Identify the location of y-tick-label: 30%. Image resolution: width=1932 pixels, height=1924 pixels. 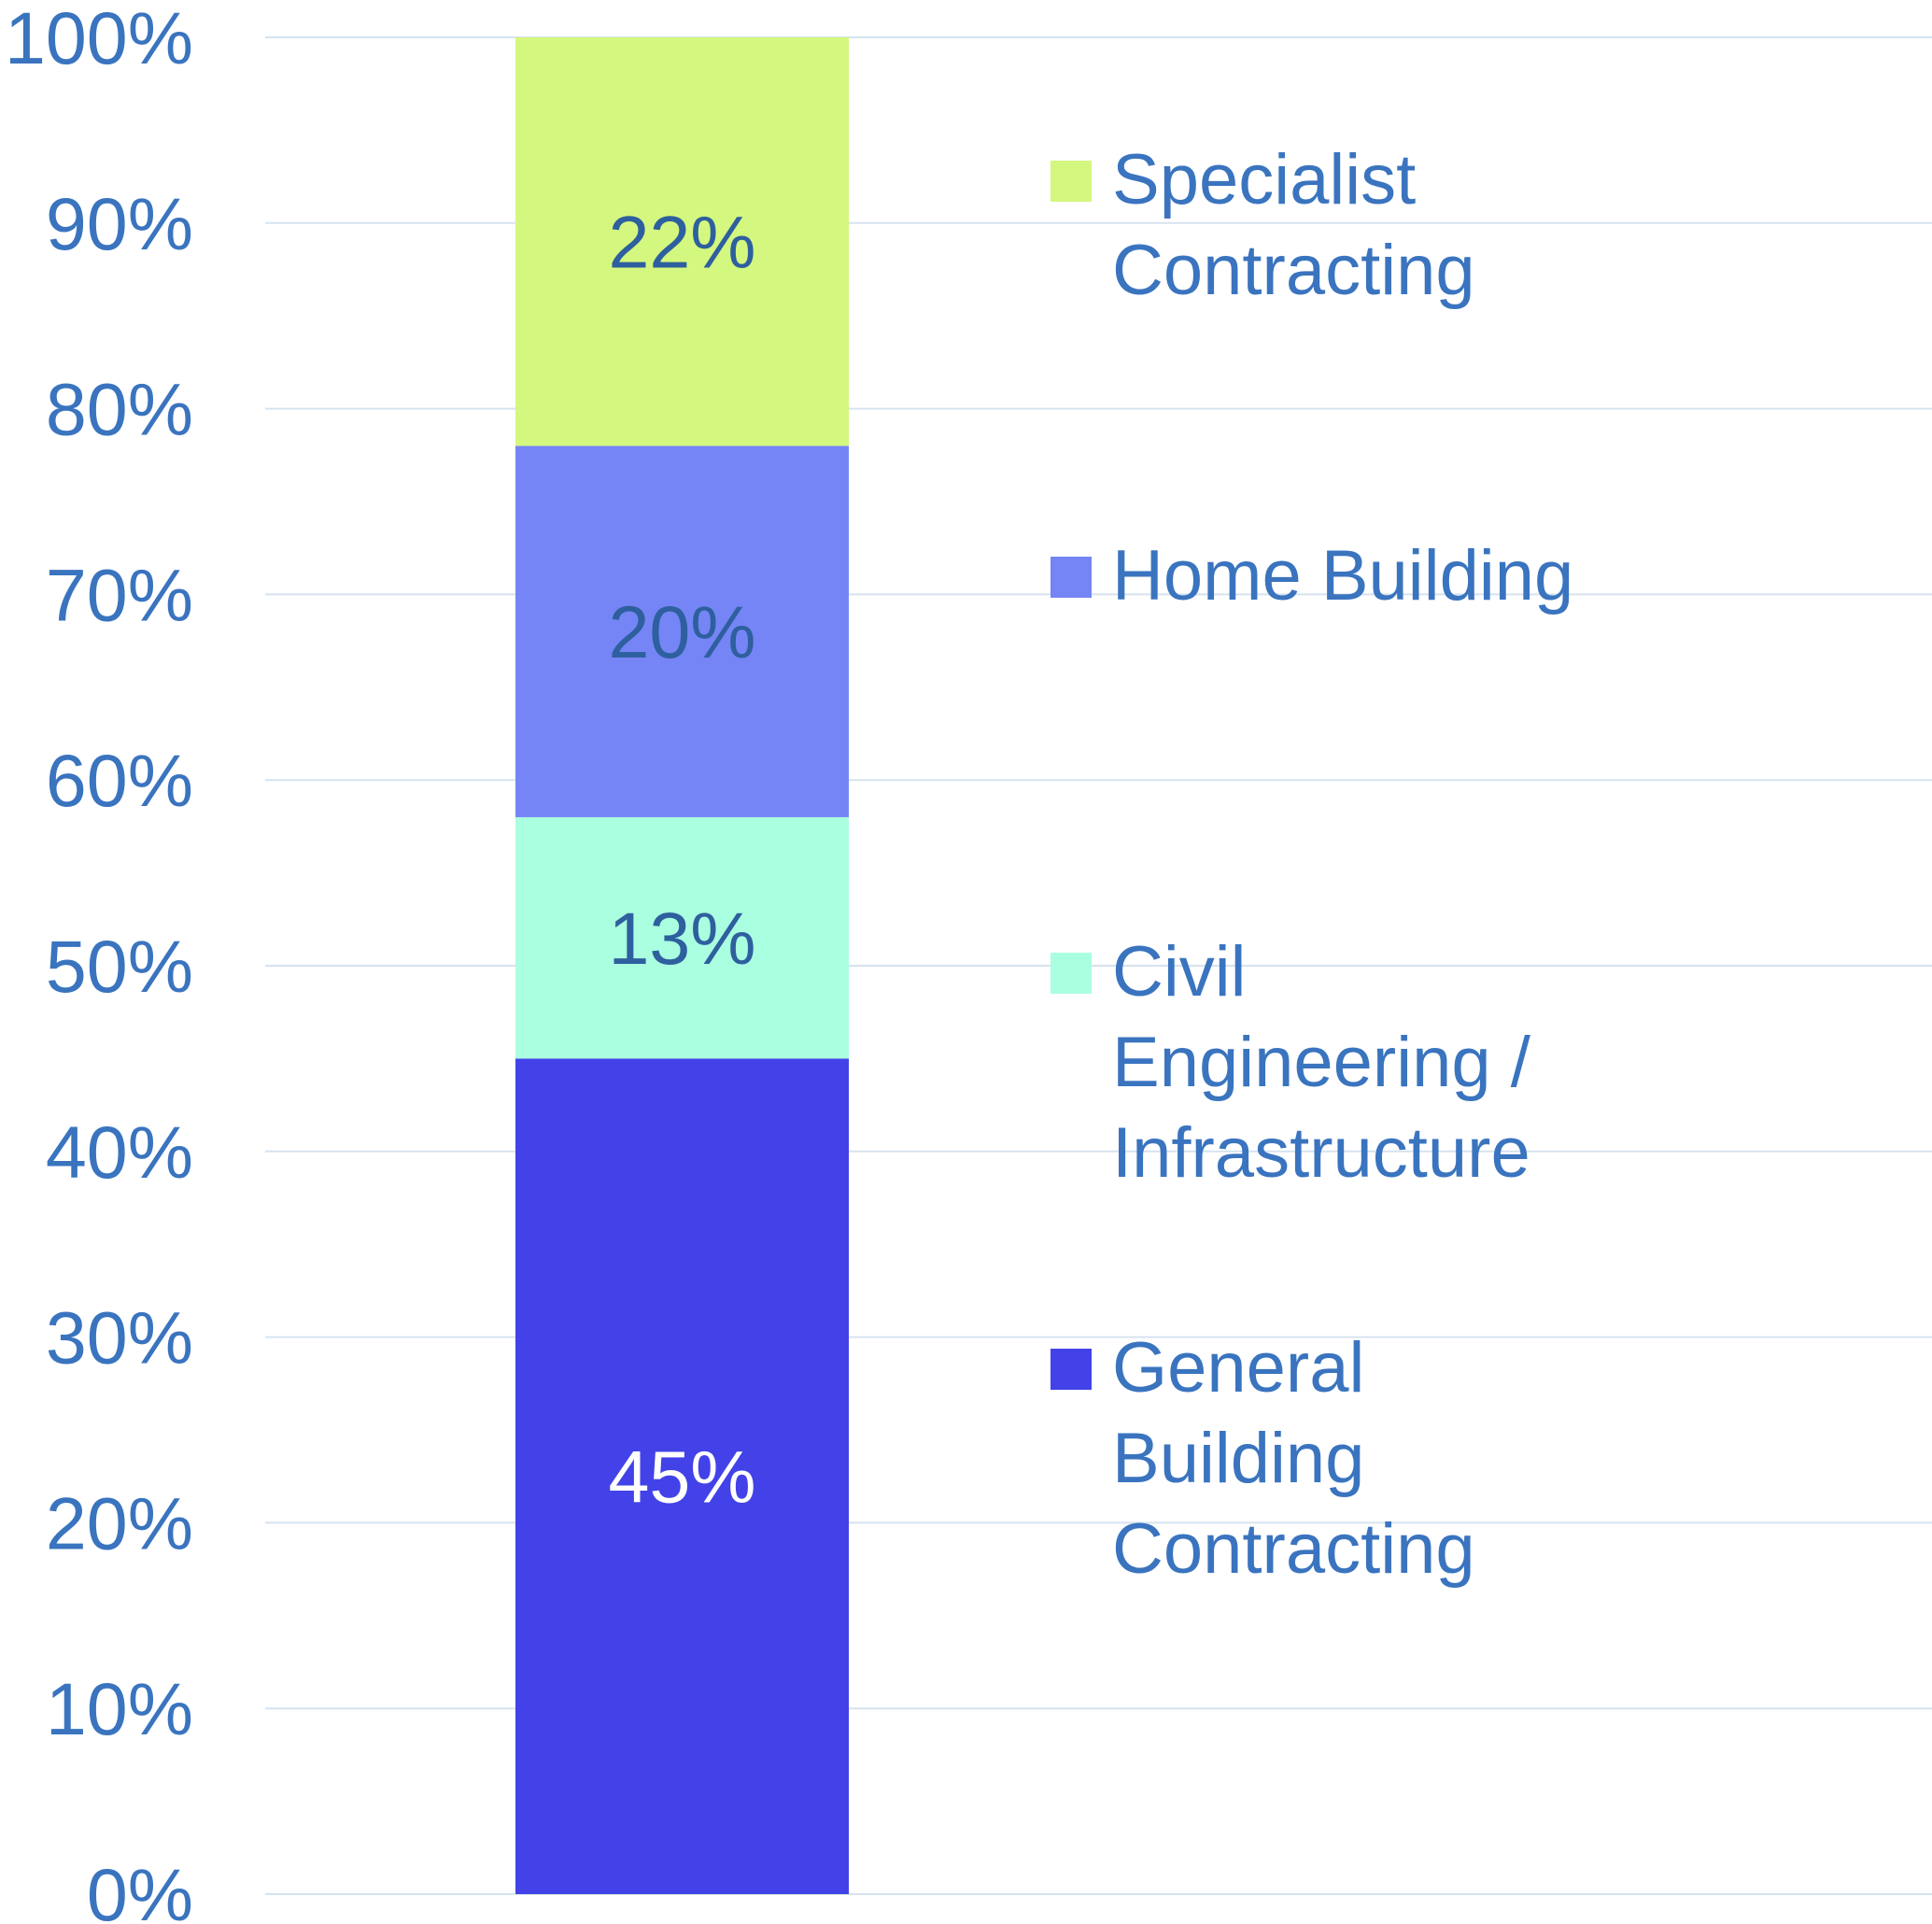
(119, 1337).